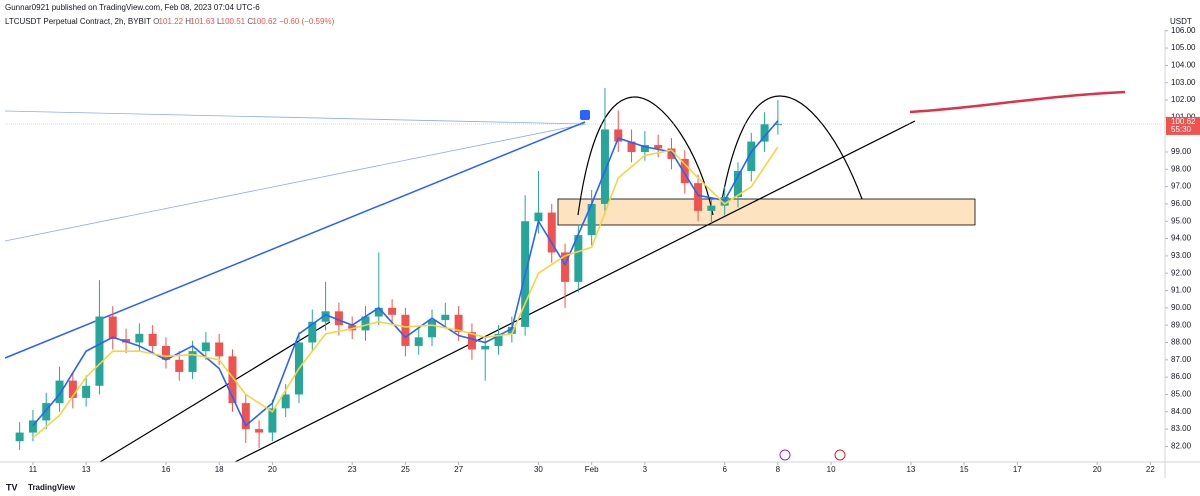  I want to click on y-tick-label: 89.00, so click(1181, 324).